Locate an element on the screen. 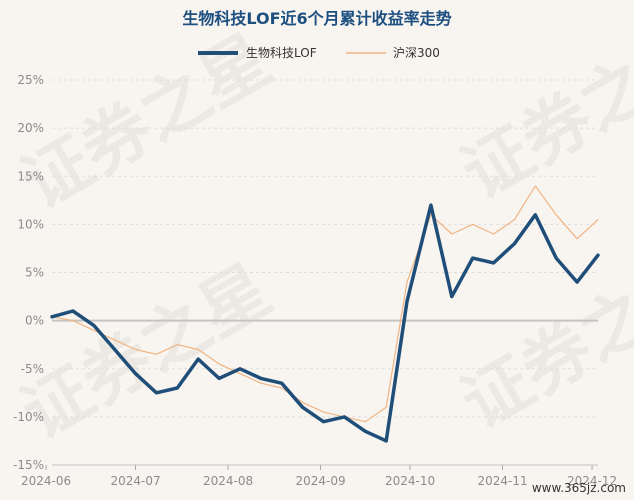 Image resolution: width=634 pixels, height=500 pixels. chart-title: 生物科技LOF近6个月累计收益率走势 is located at coordinates (316, 18).